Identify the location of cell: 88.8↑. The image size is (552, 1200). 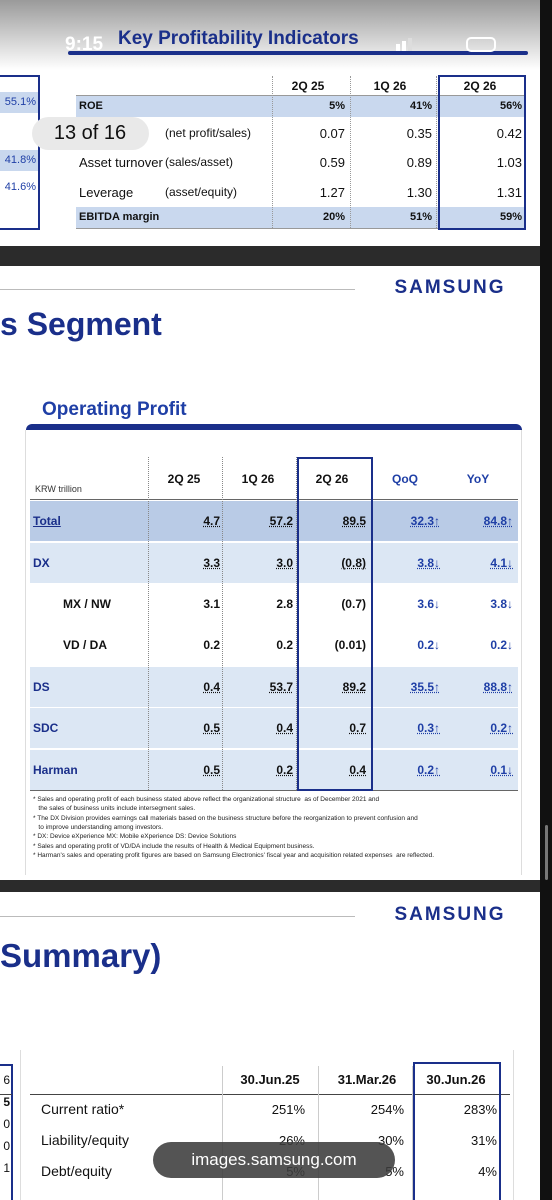
(498, 686).